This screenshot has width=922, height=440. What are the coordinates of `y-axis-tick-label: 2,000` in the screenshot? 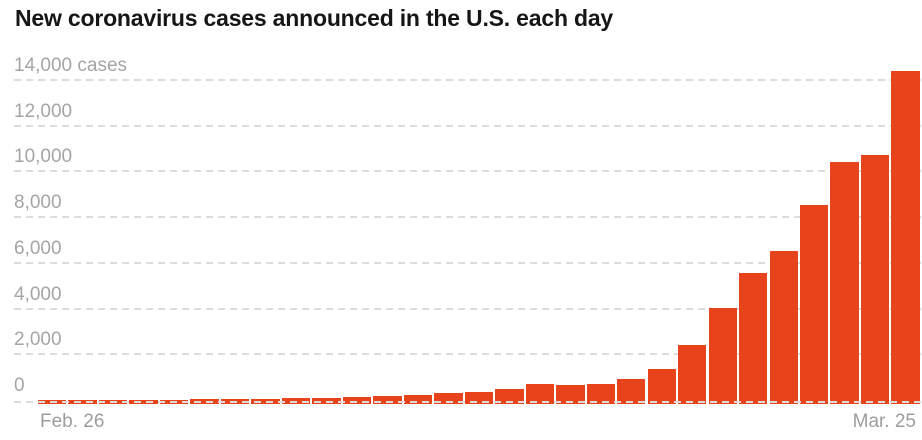 It's located at (38, 340).